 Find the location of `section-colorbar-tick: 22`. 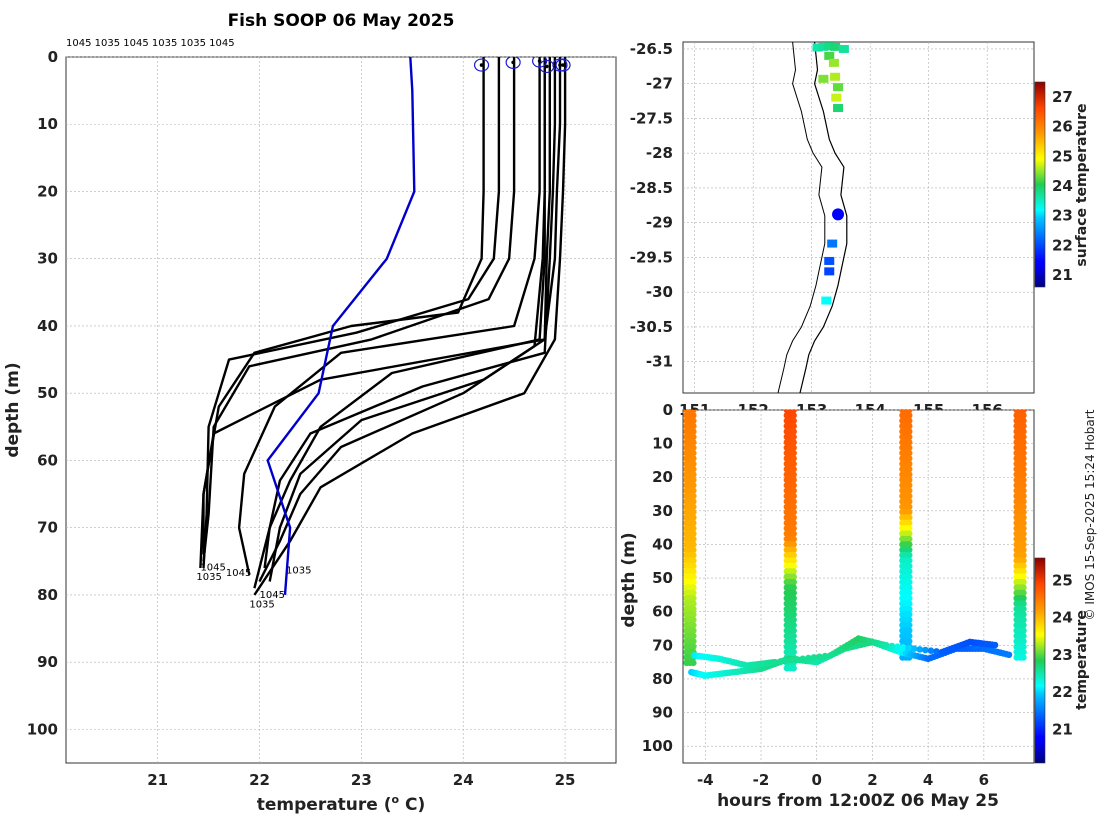

section-colorbar-tick: 22 is located at coordinates (1062, 692).